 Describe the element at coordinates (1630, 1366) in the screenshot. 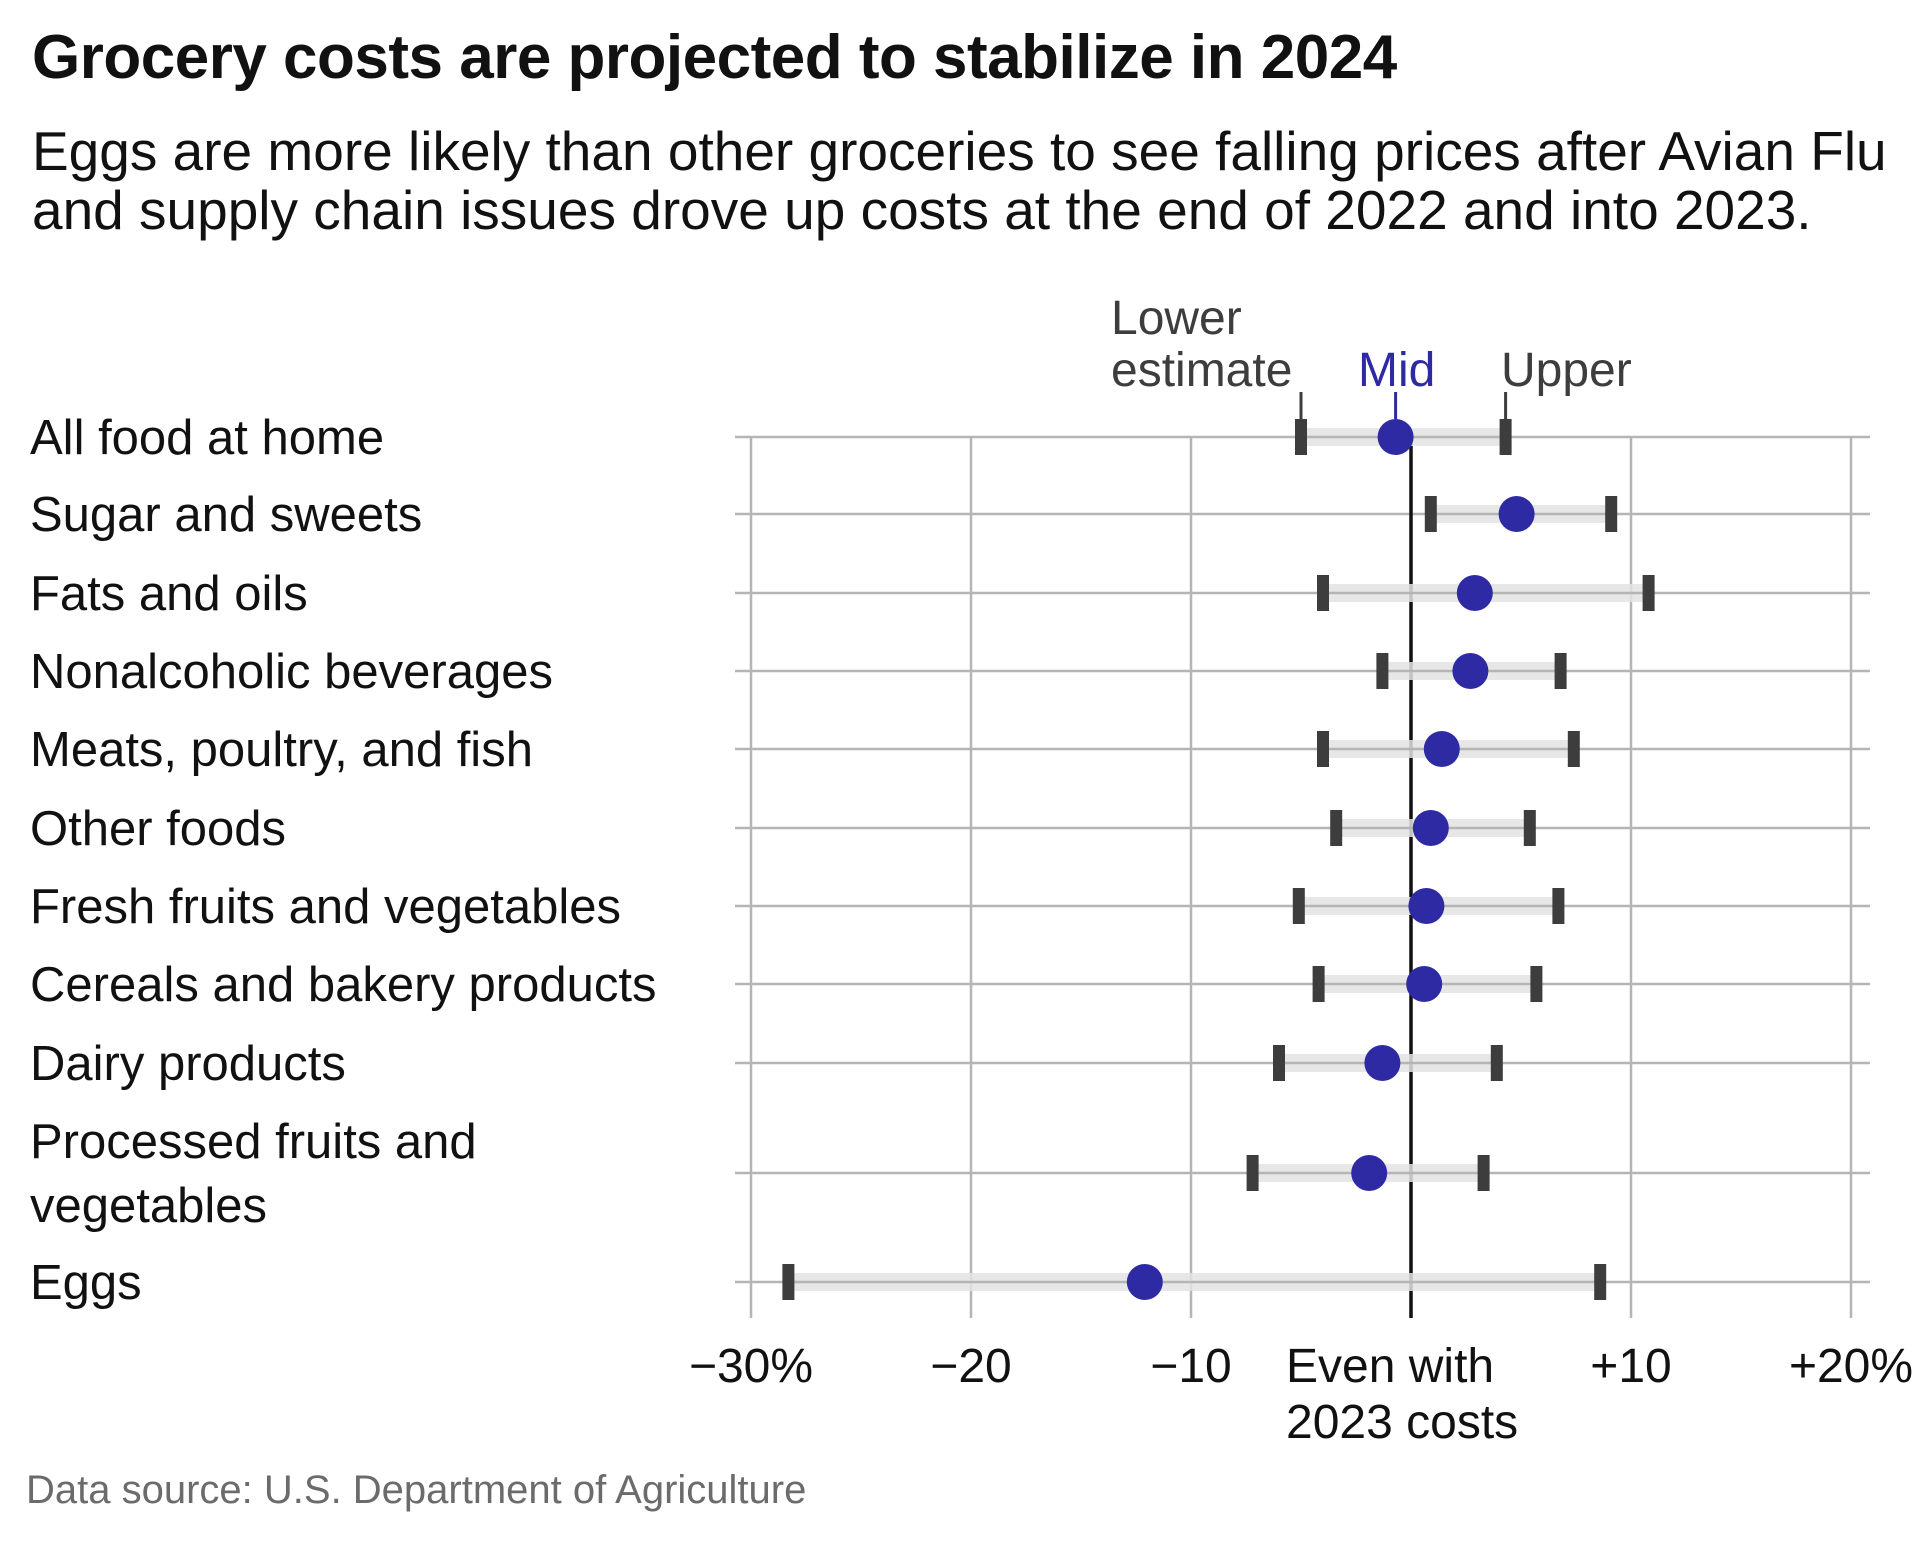

I see `x-tick-label: +10` at that location.